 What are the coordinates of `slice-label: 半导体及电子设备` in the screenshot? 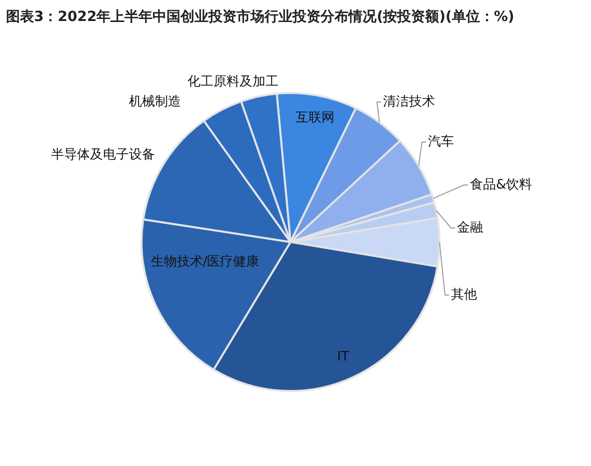 It's located at (103, 154).